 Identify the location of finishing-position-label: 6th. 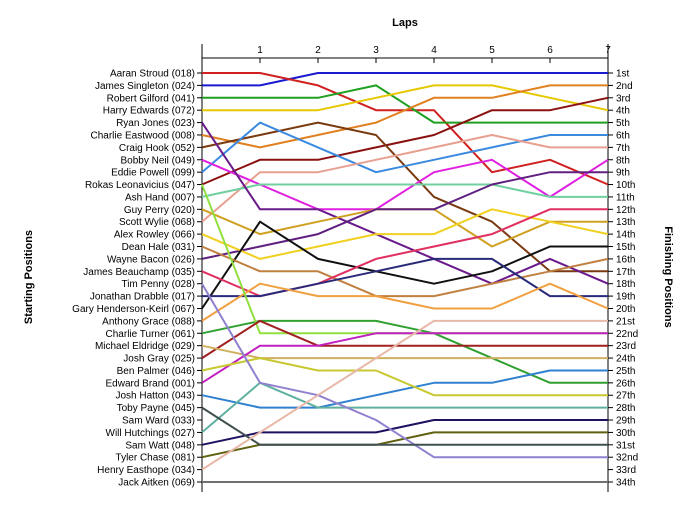
(623, 135).